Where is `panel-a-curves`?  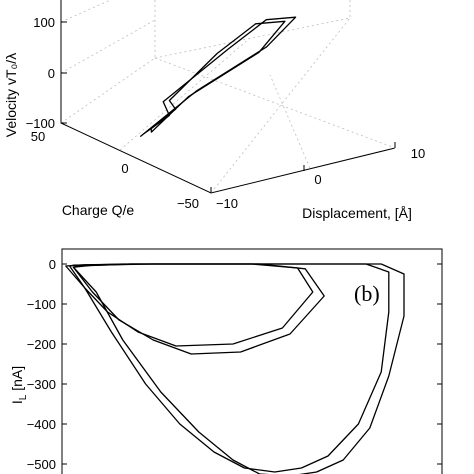 panel-a-curves is located at coordinates (218, 76).